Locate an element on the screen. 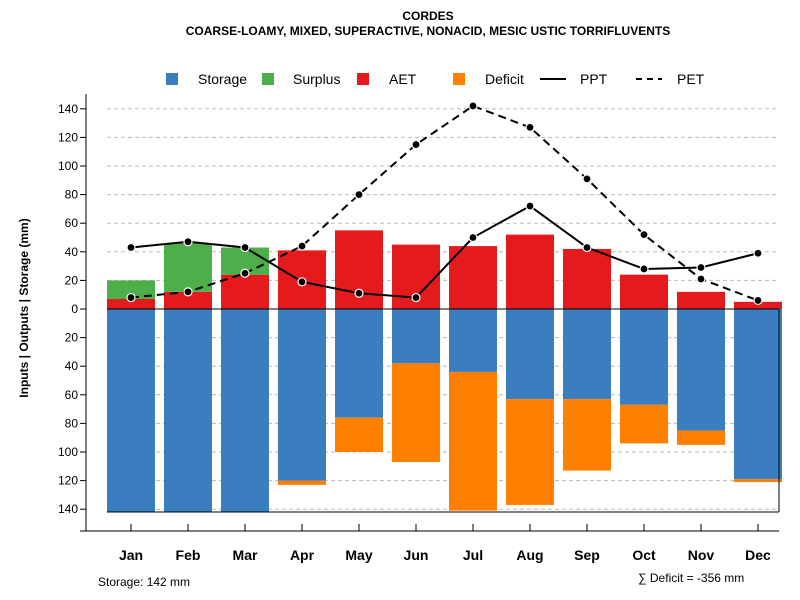 Image resolution: width=800 pixels, height=600 pixels. y-tick-label: 0 is located at coordinates (74, 309).